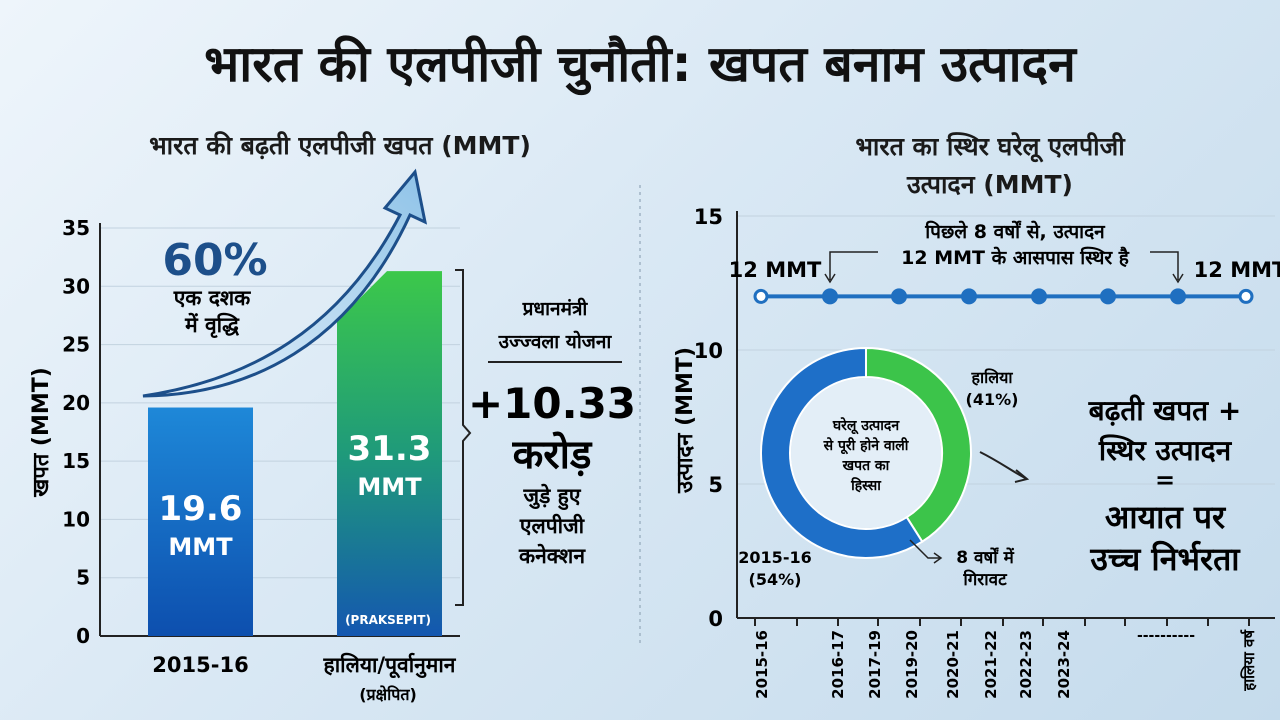  I want to click on production-title-line2: उत्पादन (MMT), so click(990, 184).